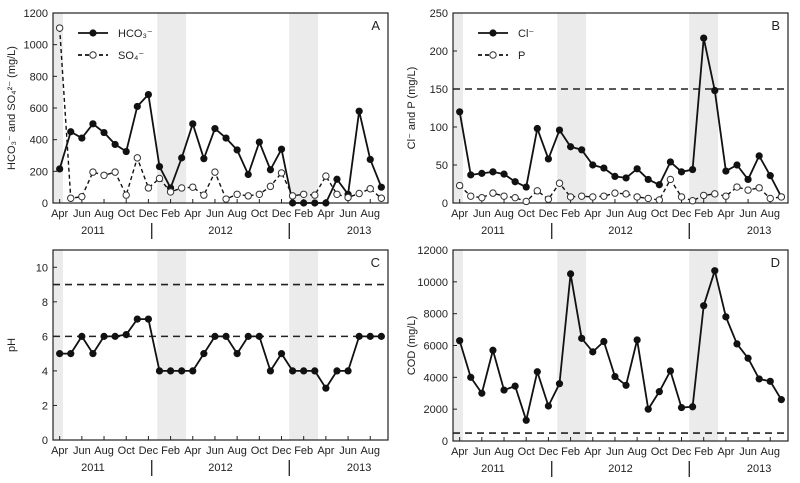  Describe the element at coordinates (39, 172) in the screenshot. I see `y-tick-label: 200` at that location.